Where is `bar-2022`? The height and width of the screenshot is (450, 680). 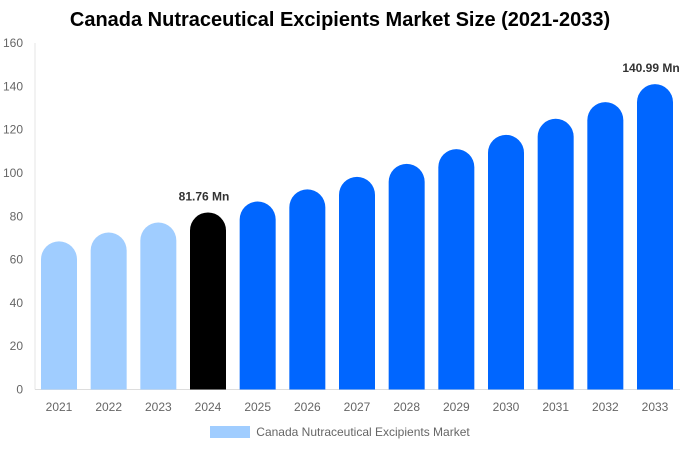
bar-2022 is located at coordinates (108, 311).